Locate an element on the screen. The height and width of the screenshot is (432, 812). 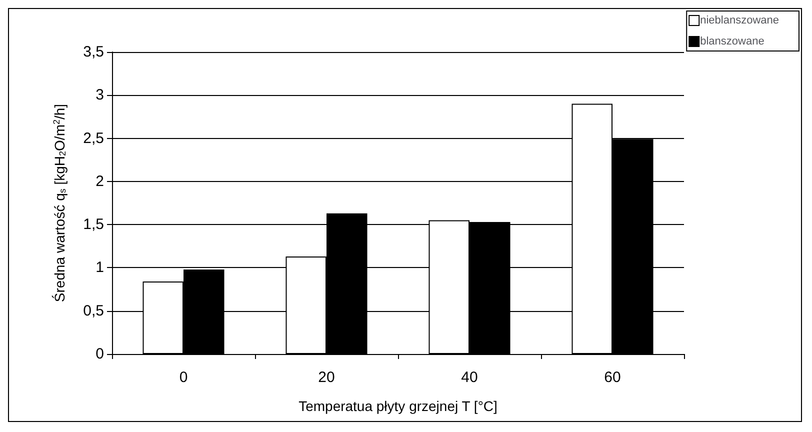
y-tick-label: 0,5 is located at coordinates (93, 311).